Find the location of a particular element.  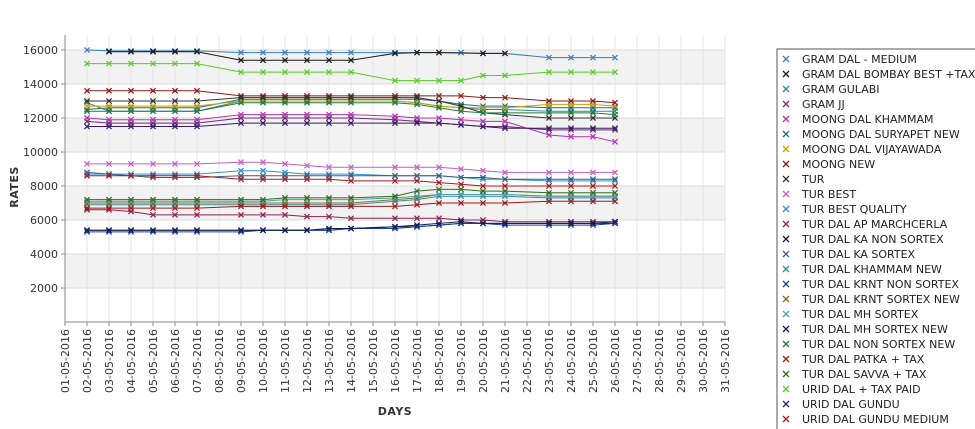

y-tick-label: 6000 is located at coordinates (44, 220).